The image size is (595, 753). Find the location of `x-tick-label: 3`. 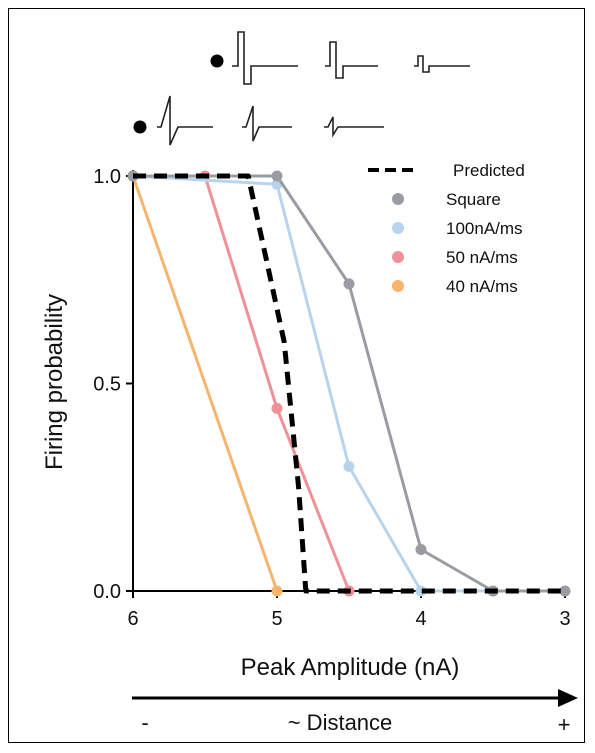

x-tick-label: 3 is located at coordinates (564, 619).